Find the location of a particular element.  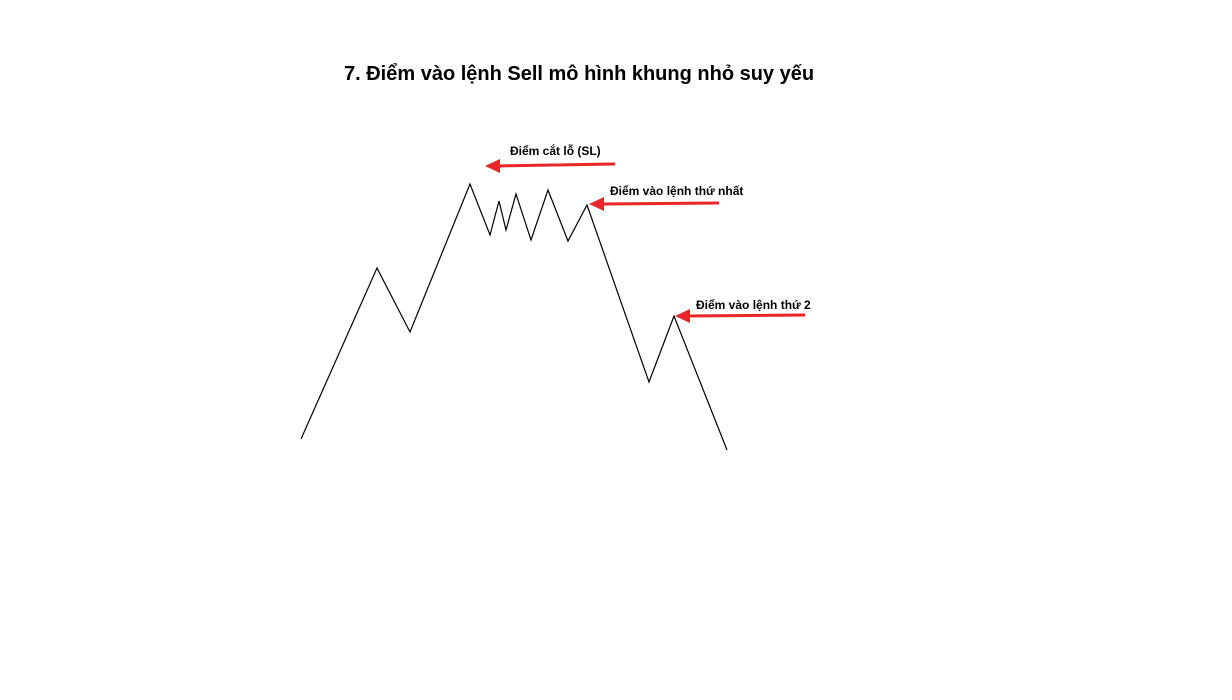

entry-1-label: Điểm vào lệnh thứ nhất is located at coordinates (677, 191).